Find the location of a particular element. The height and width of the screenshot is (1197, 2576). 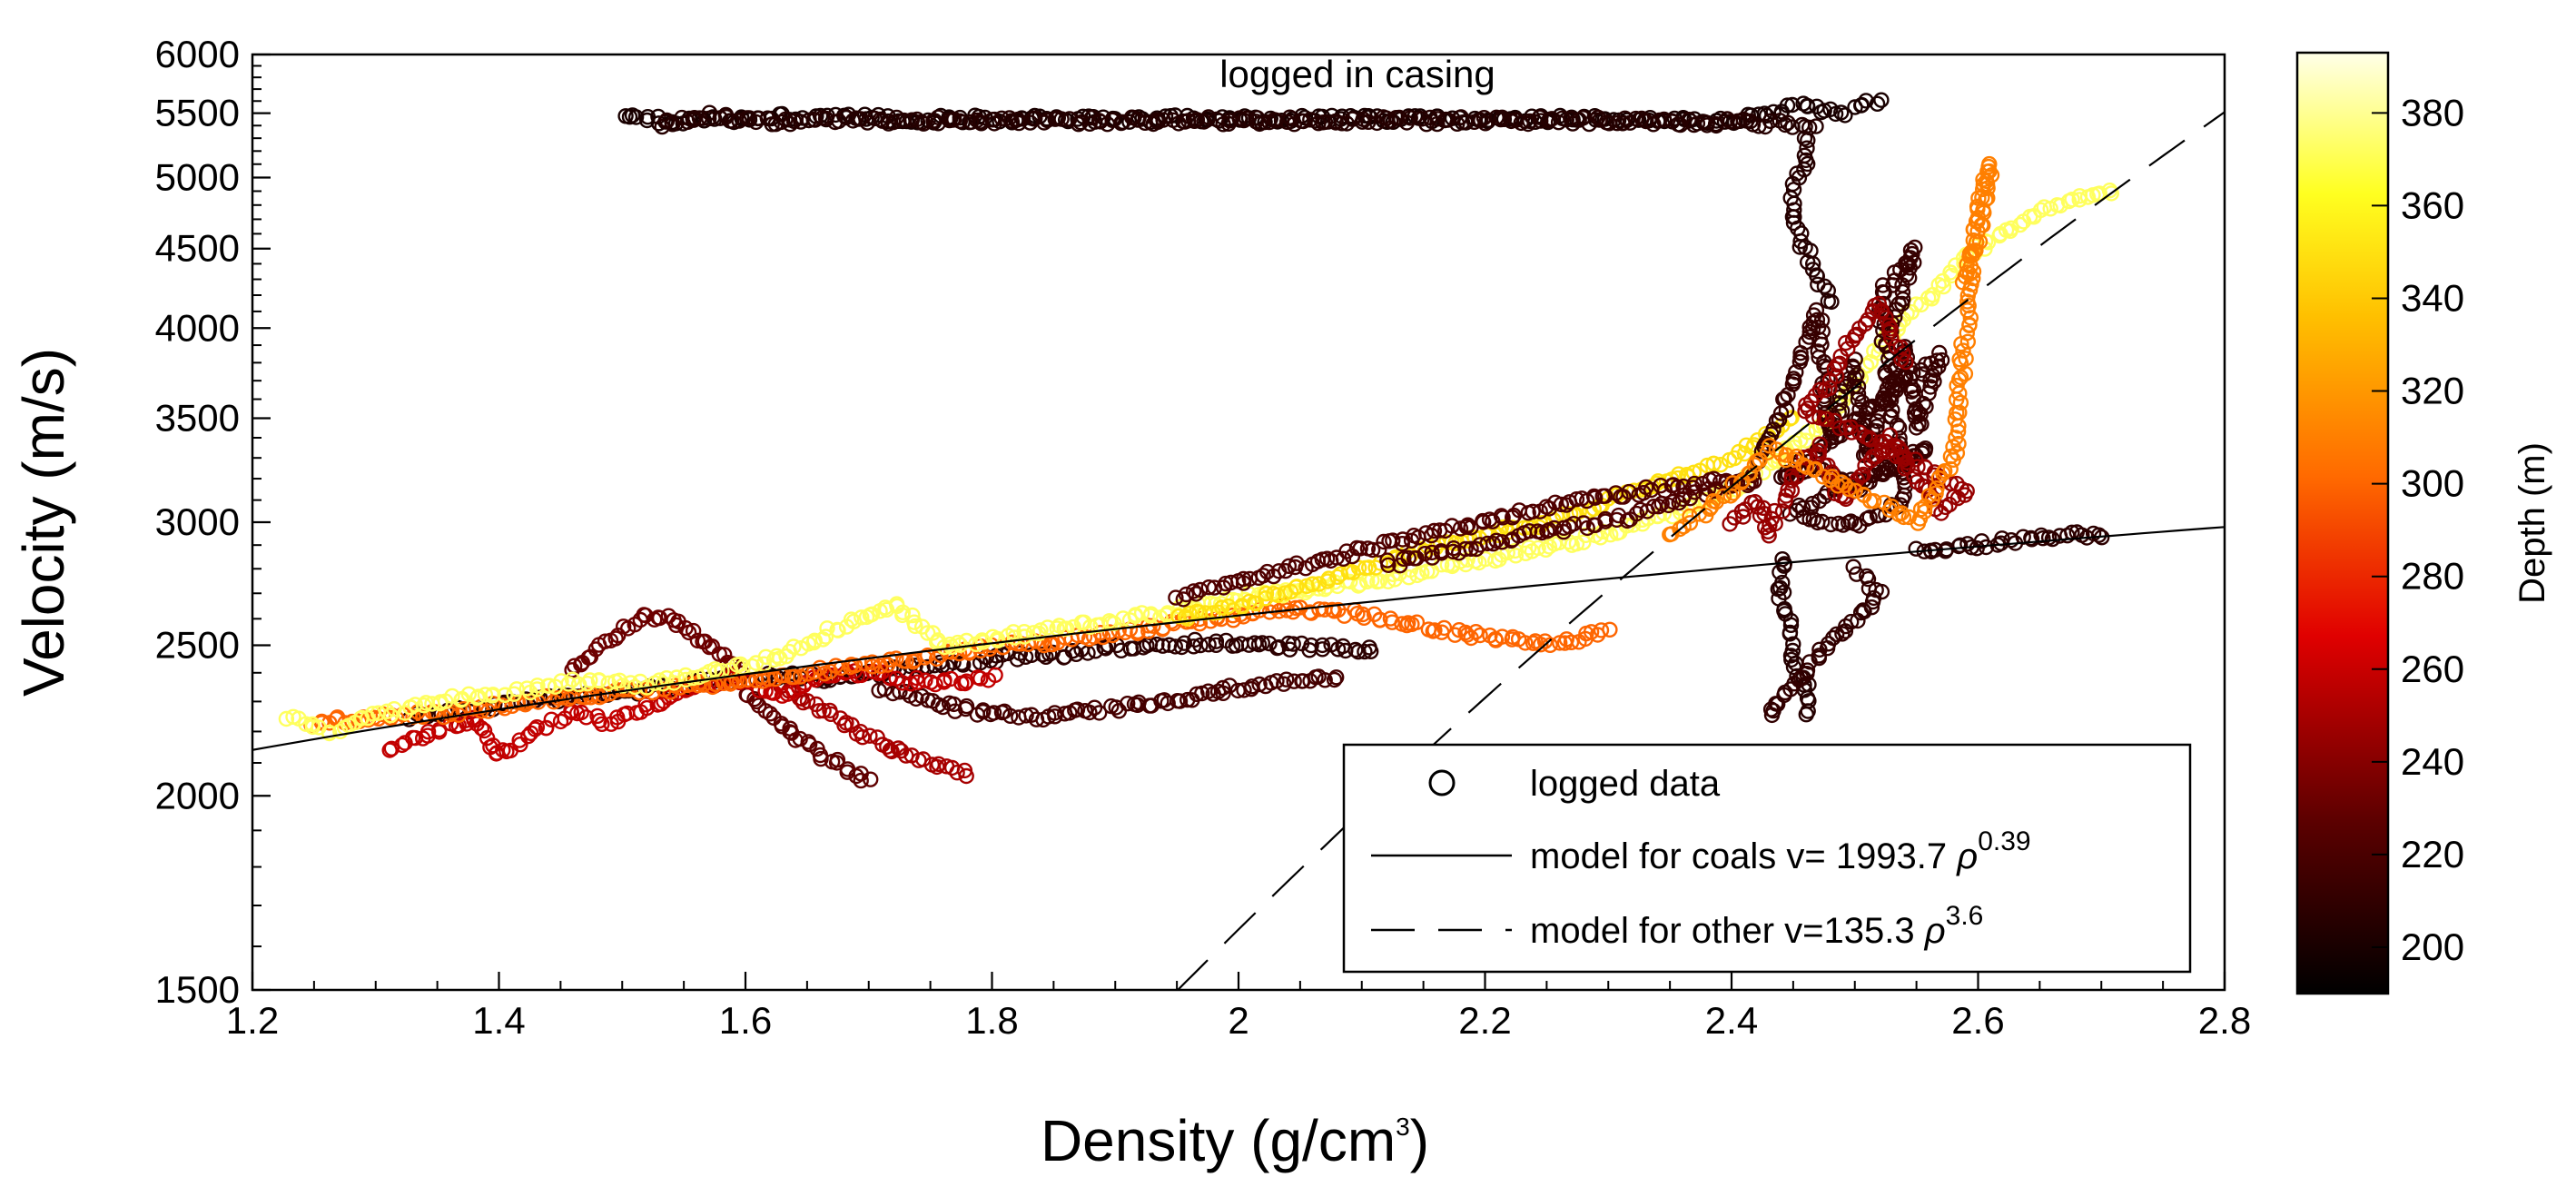

y-tick-label: 2000 is located at coordinates (197, 795).